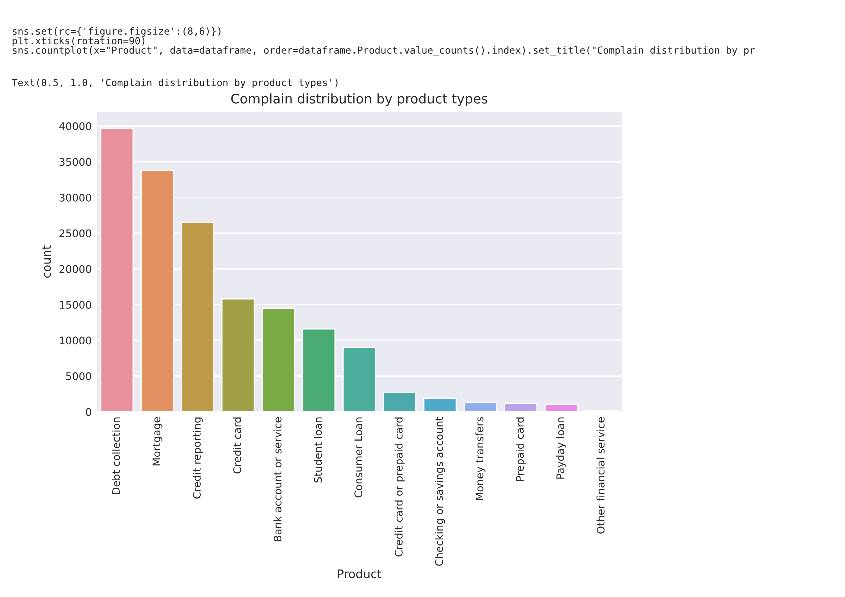 The height and width of the screenshot is (597, 845). What do you see at coordinates (117, 32) in the screenshot?
I see `text: sns.set(rc={'figure.figsize':(8,6)})` at bounding box center [117, 32].